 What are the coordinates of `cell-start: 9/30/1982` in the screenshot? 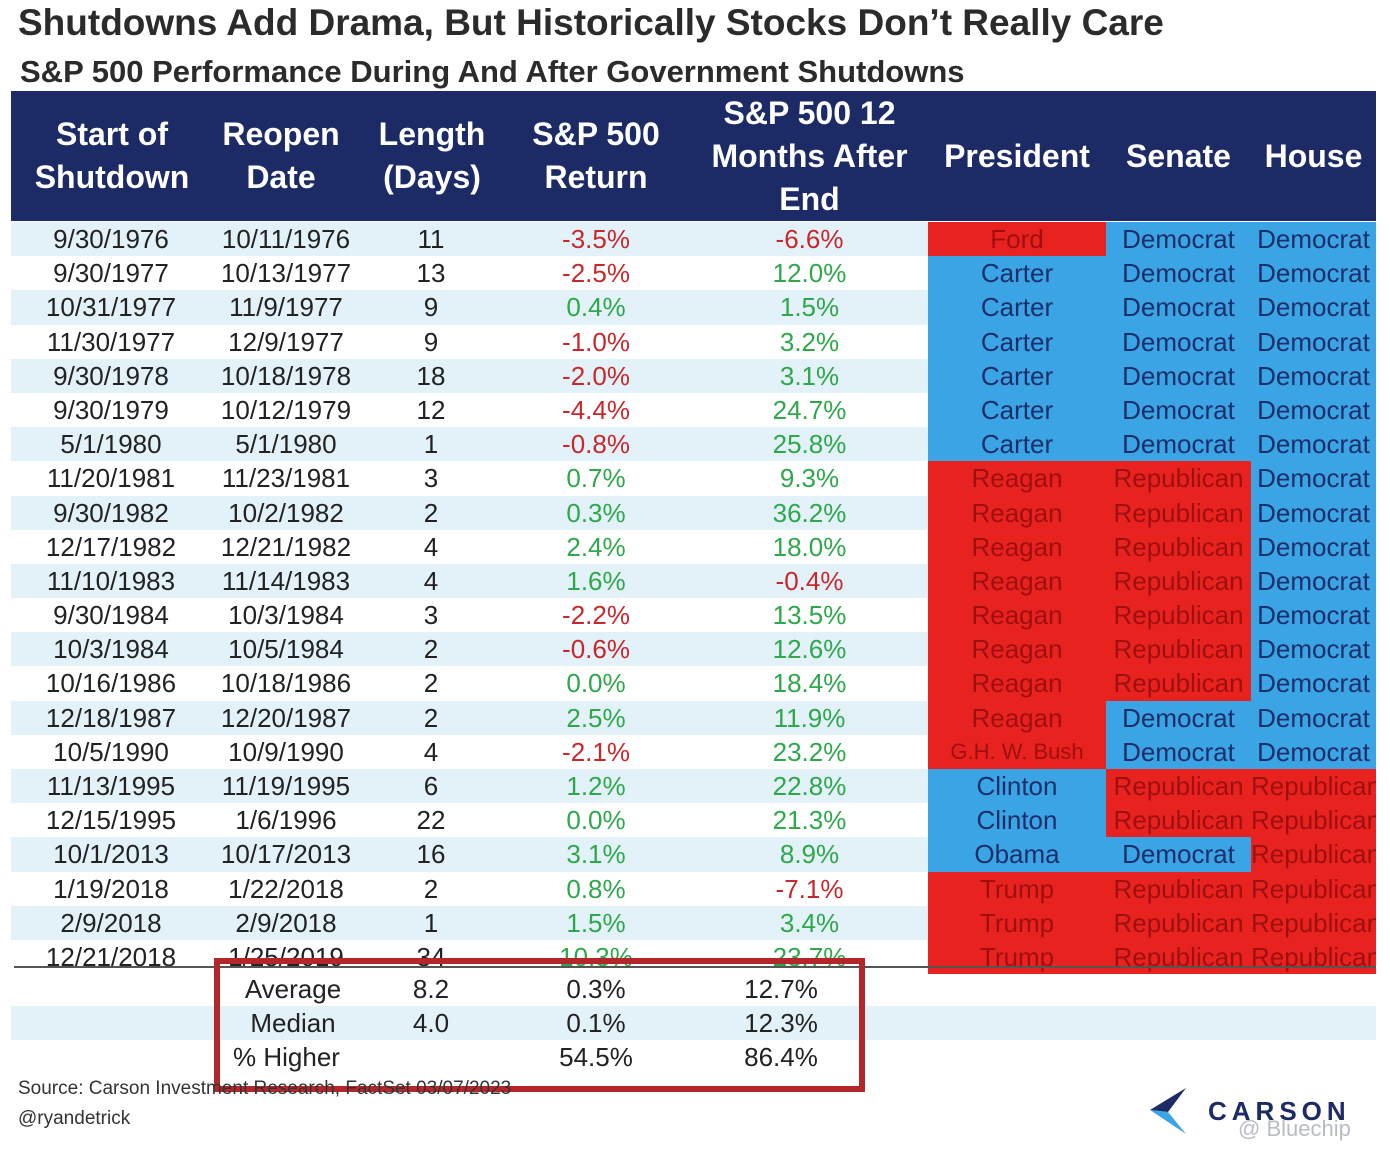 It's located at (111, 512).